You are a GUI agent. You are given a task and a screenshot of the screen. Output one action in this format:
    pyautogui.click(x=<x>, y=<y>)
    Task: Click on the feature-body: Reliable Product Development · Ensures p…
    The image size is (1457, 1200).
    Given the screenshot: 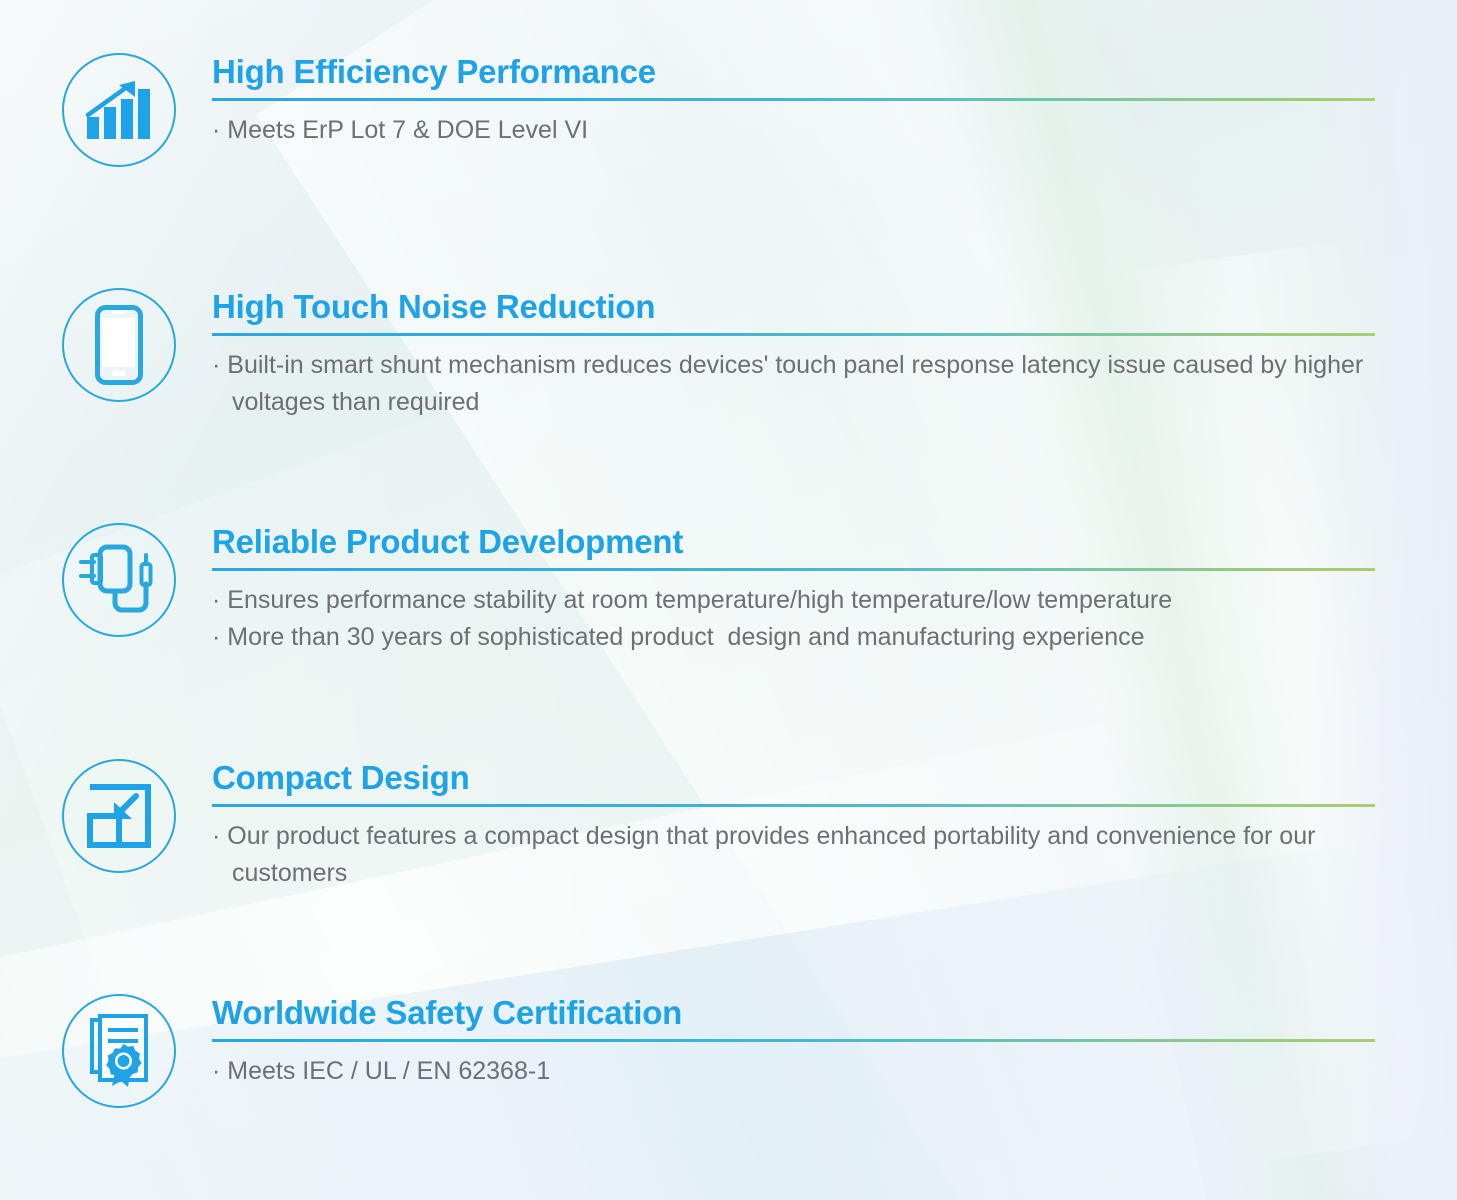 What is the action you would take?
    pyautogui.click(x=794, y=589)
    